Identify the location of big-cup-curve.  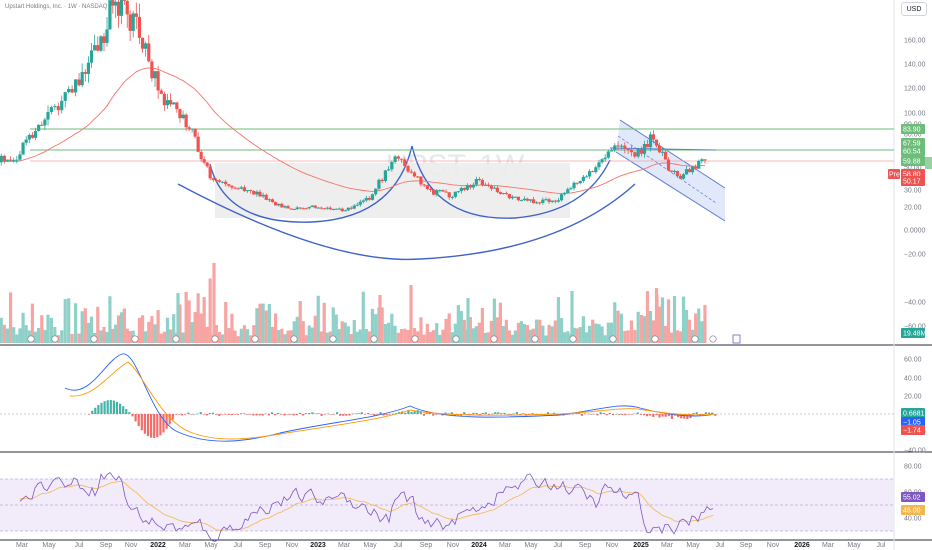
(406, 222).